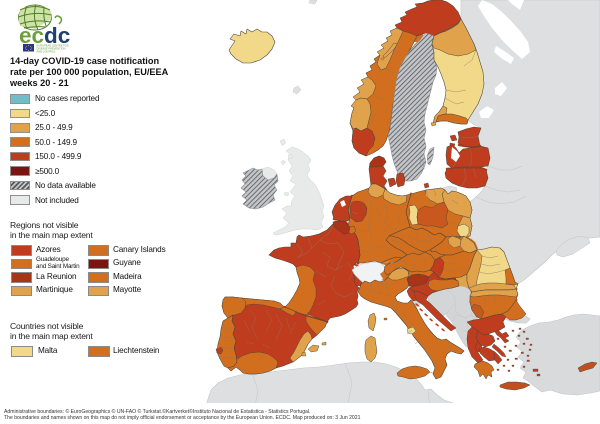  What do you see at coordinates (51, 49) in the screenshot?
I see `svg-text: DISEASE PREVENTION` at bounding box center [51, 49].